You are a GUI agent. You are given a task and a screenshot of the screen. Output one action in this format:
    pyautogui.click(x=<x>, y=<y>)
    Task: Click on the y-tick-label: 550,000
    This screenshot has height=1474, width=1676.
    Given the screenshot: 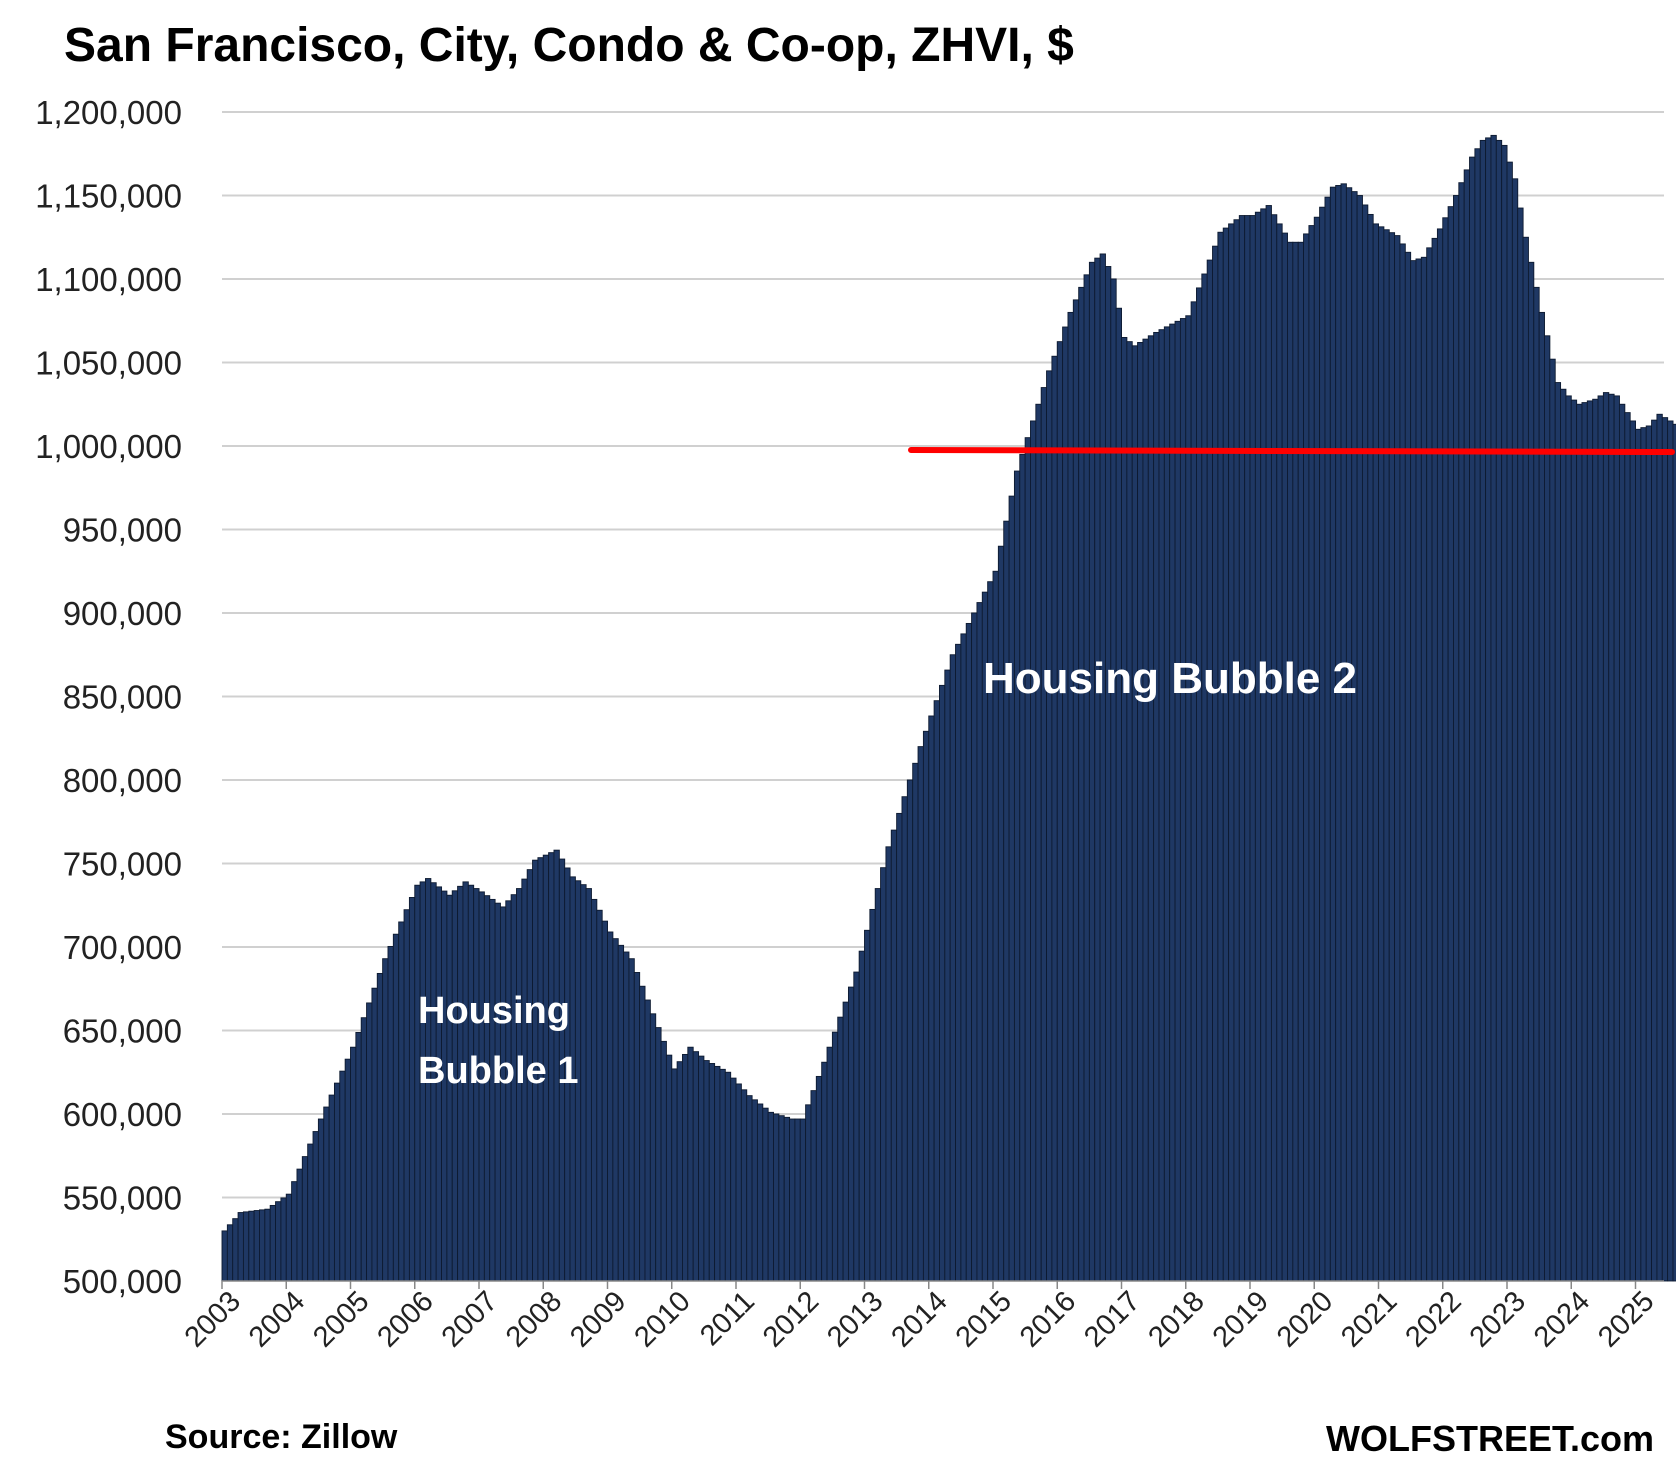 What is the action you would take?
    pyautogui.click(x=122, y=1198)
    